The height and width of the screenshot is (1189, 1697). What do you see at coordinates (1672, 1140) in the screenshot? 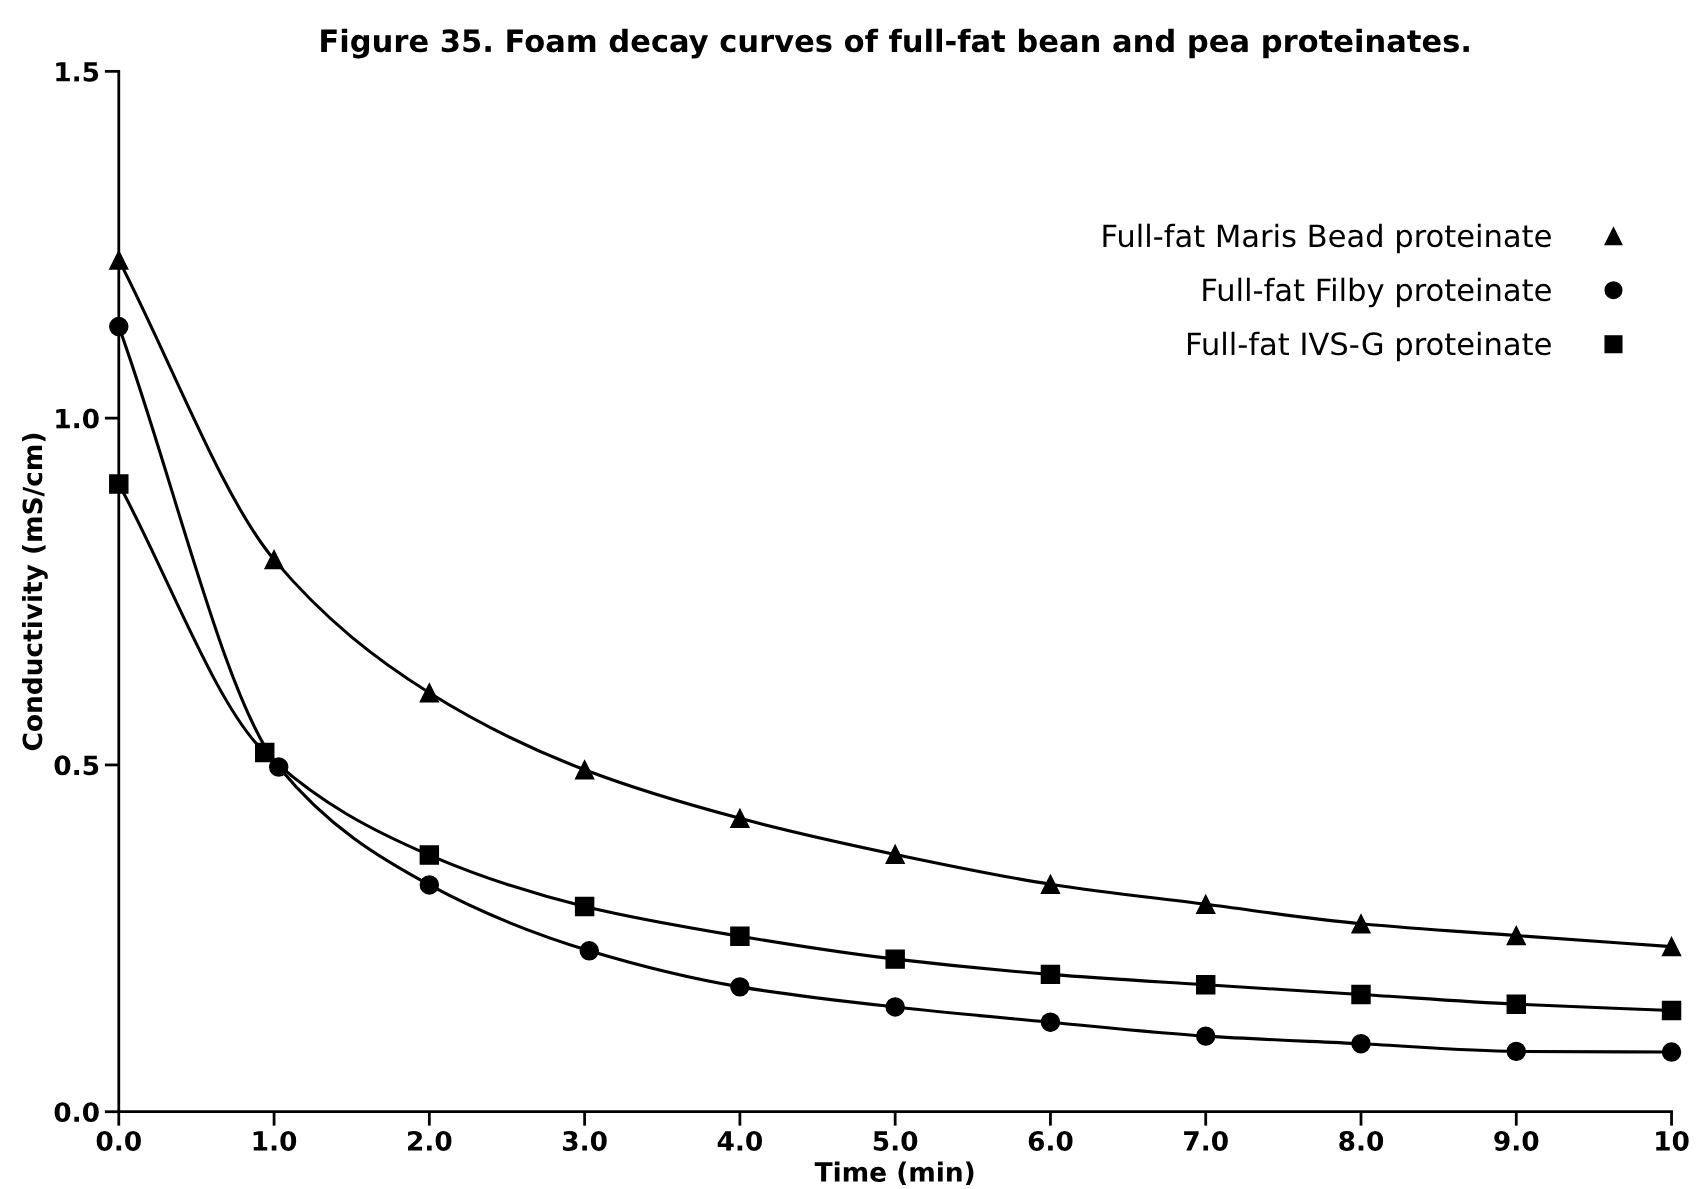
I see `x-tick-label: 10` at bounding box center [1672, 1140].